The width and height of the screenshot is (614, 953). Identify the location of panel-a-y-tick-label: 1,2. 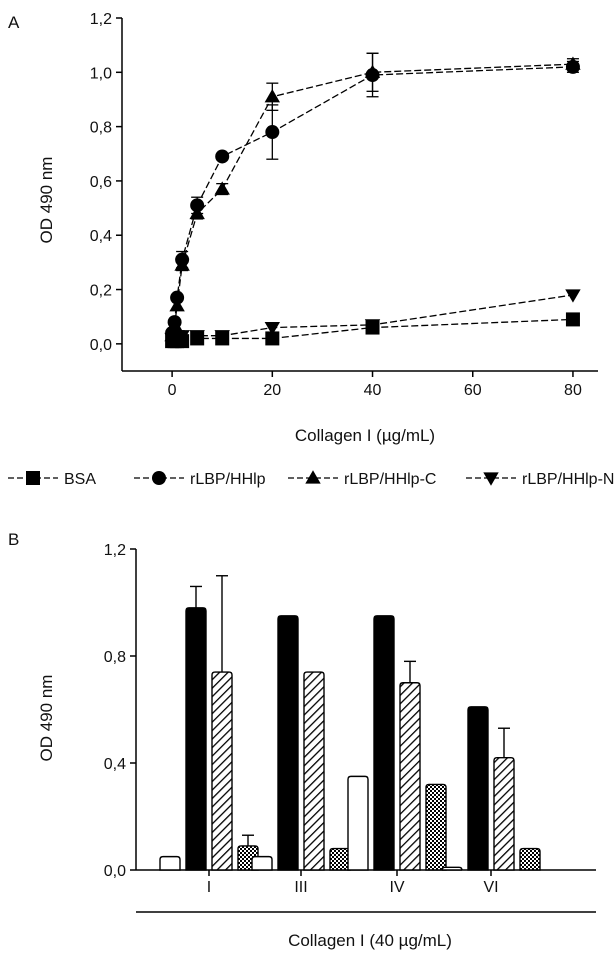
(101, 19).